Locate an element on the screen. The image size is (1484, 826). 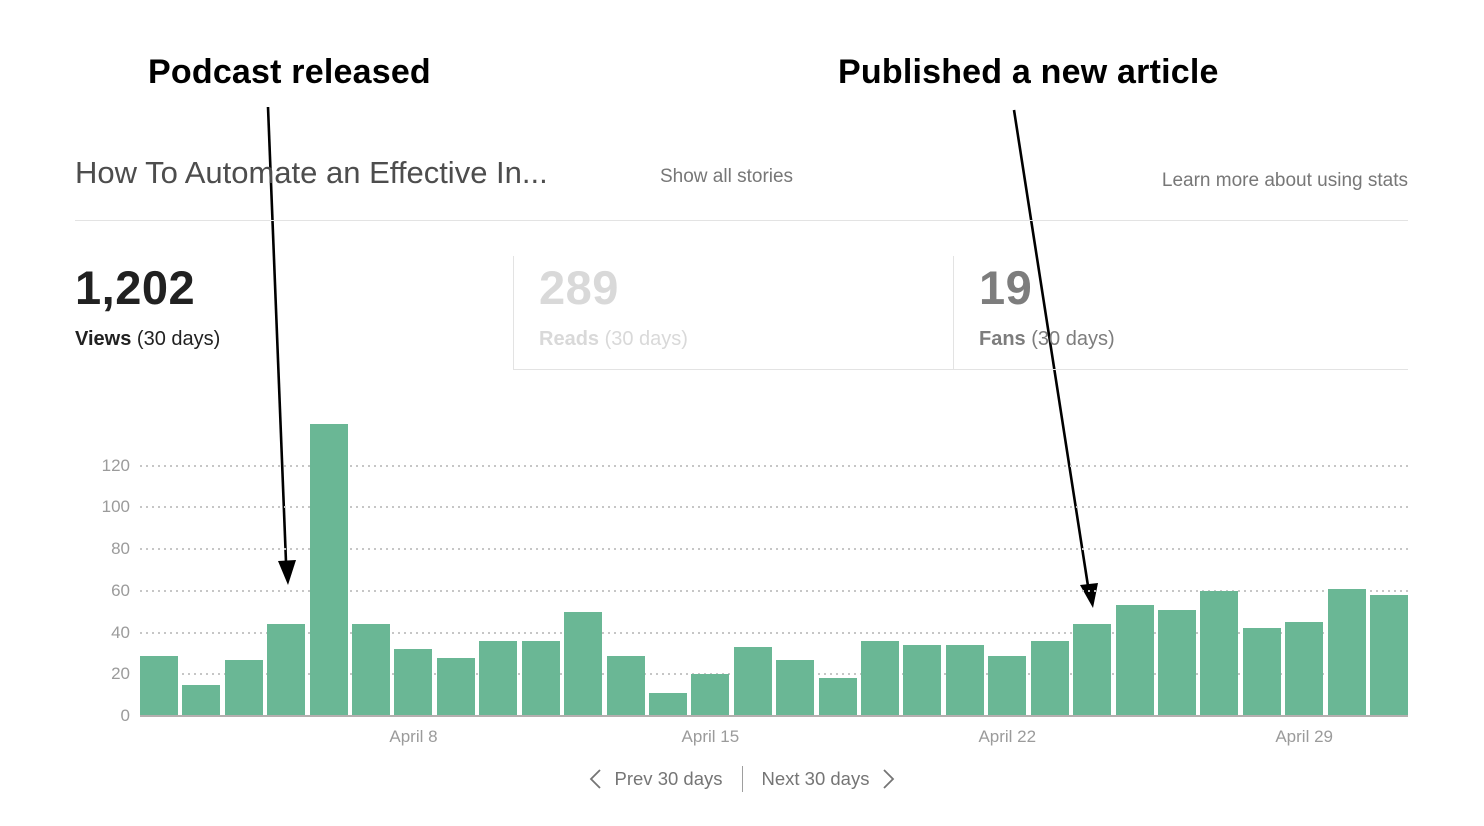
learn-more-link: Learn more about using stats is located at coordinates (1284, 180).